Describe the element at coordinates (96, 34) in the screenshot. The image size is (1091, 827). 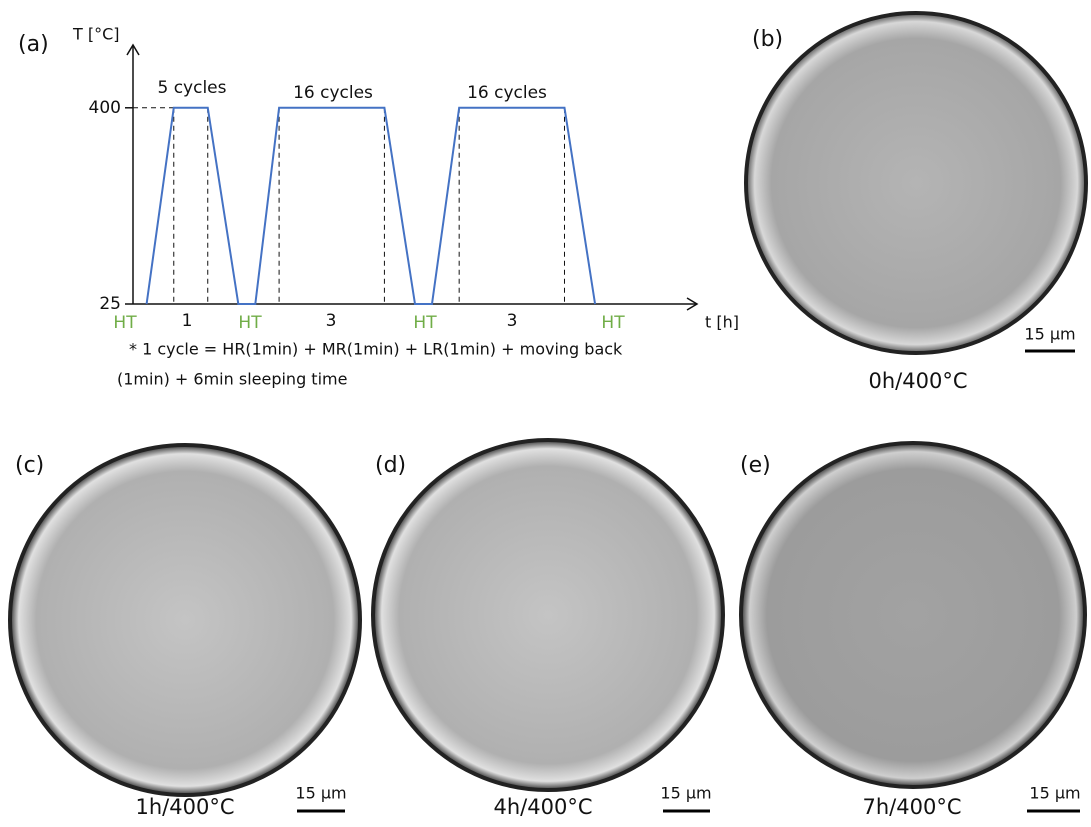
I see `y-axis-label: T [°C]` at that location.